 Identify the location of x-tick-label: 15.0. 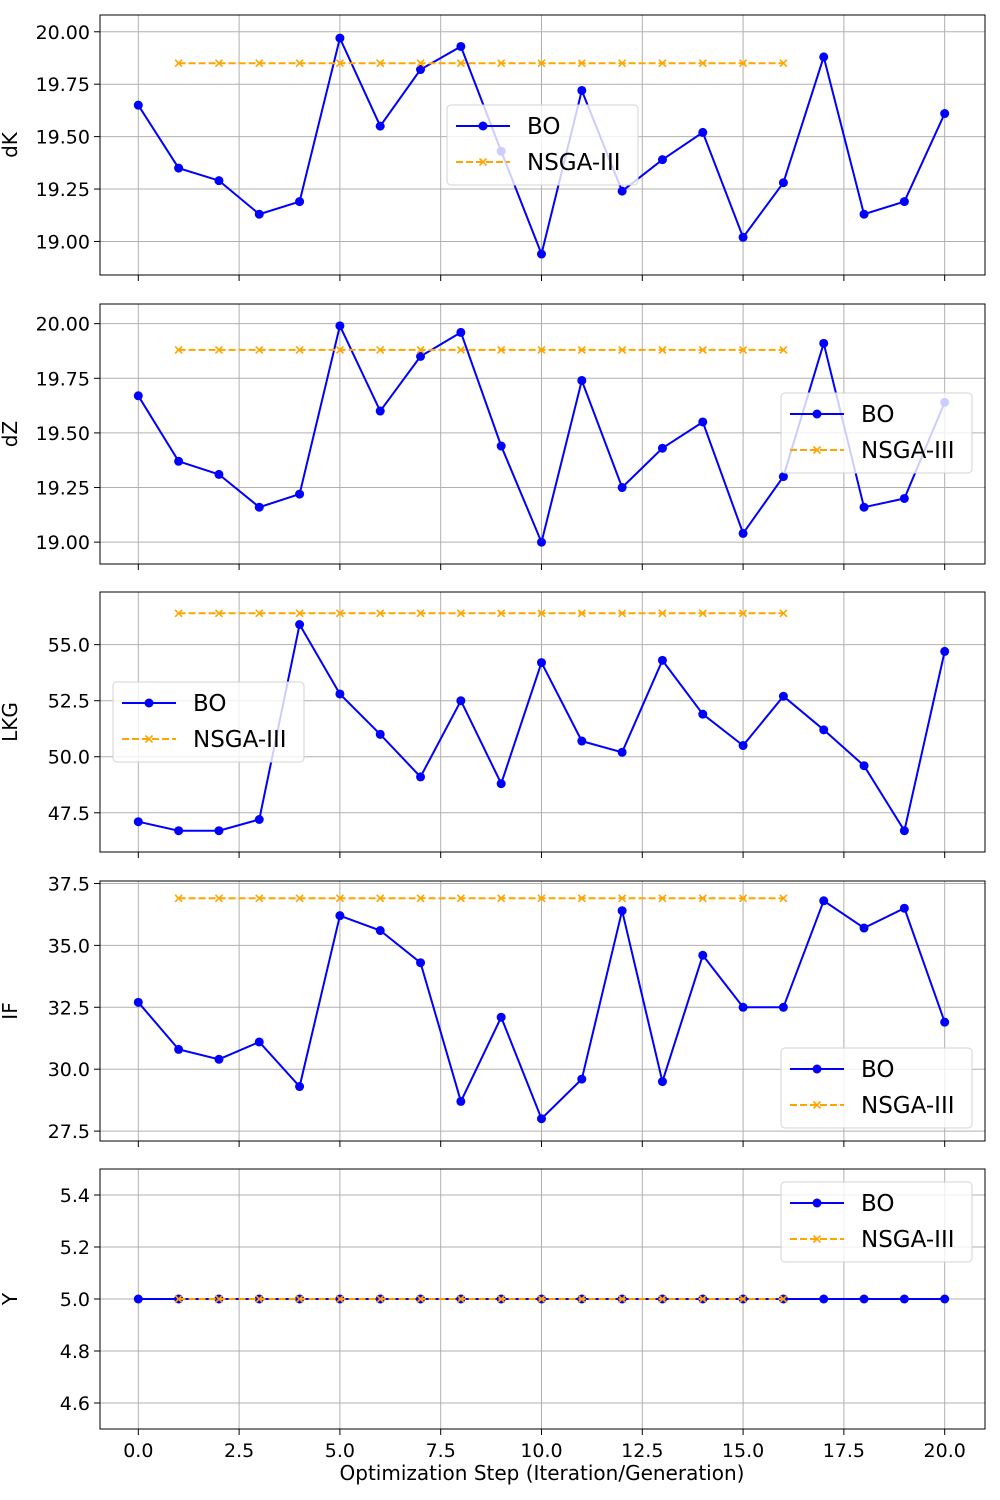
(743, 1451).